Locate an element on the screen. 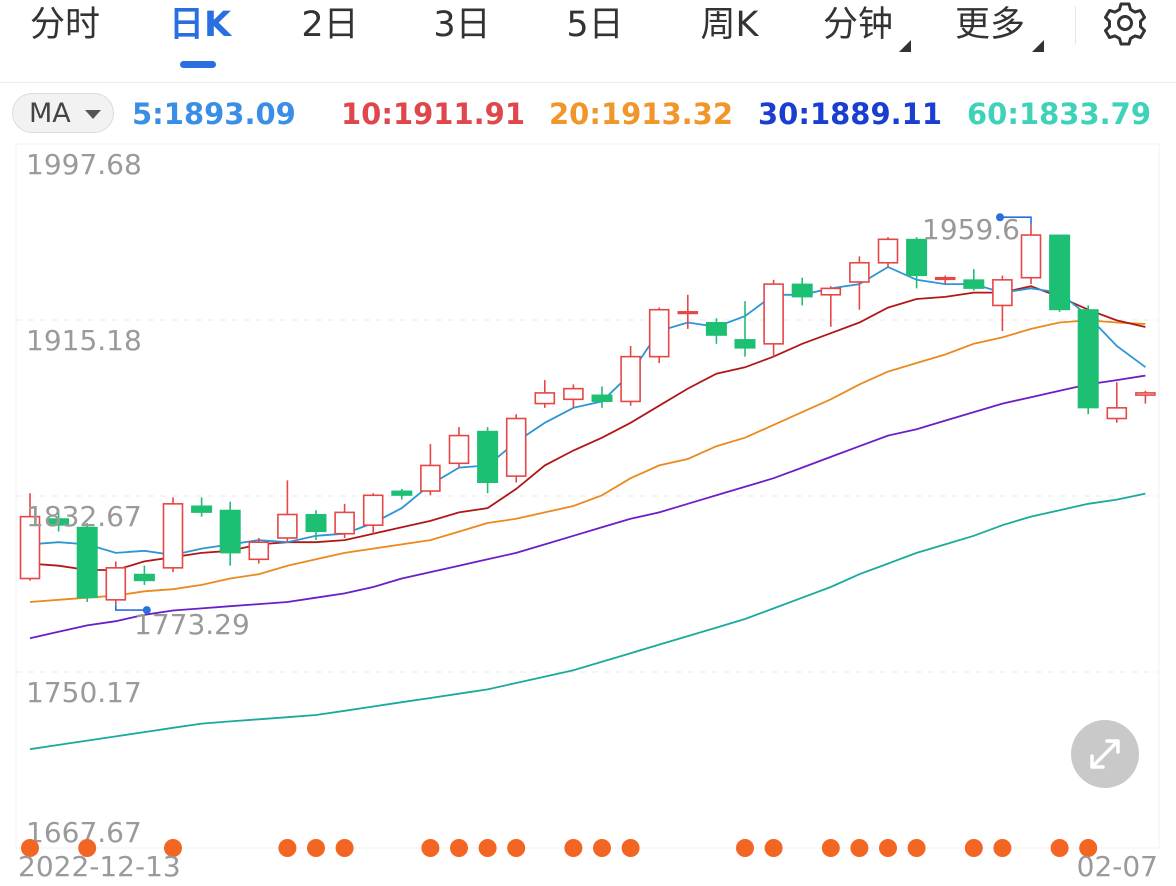 Image resolution: width=1176 pixels, height=886 pixels. tab-2day: 2日 is located at coordinates (330, 25).